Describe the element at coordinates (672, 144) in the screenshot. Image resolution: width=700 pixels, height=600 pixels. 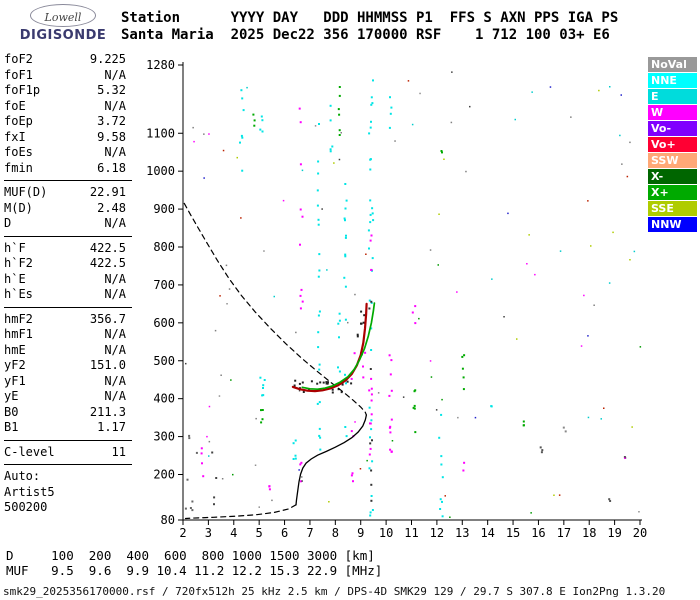
I see `legend-item-Vo: Vo+` at that location.